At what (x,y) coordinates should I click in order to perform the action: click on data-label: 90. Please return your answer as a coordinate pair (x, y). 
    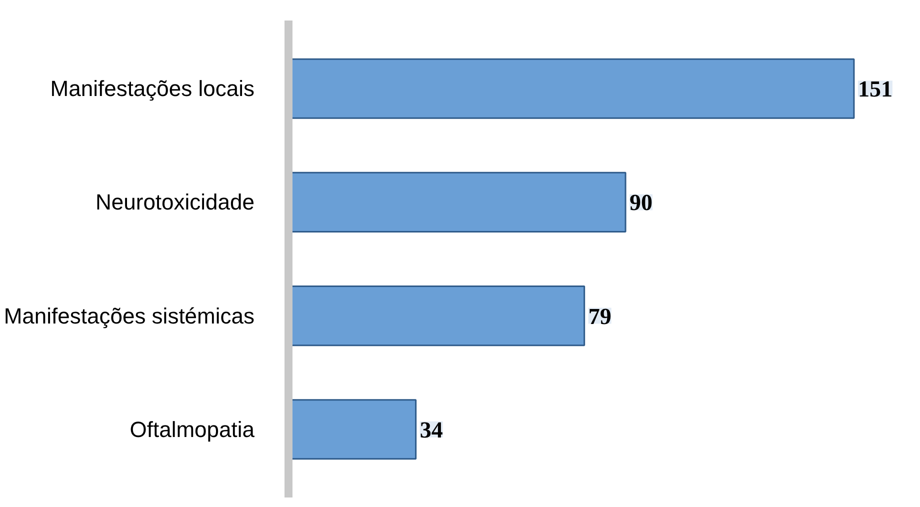
    Looking at the image, I should click on (641, 203).